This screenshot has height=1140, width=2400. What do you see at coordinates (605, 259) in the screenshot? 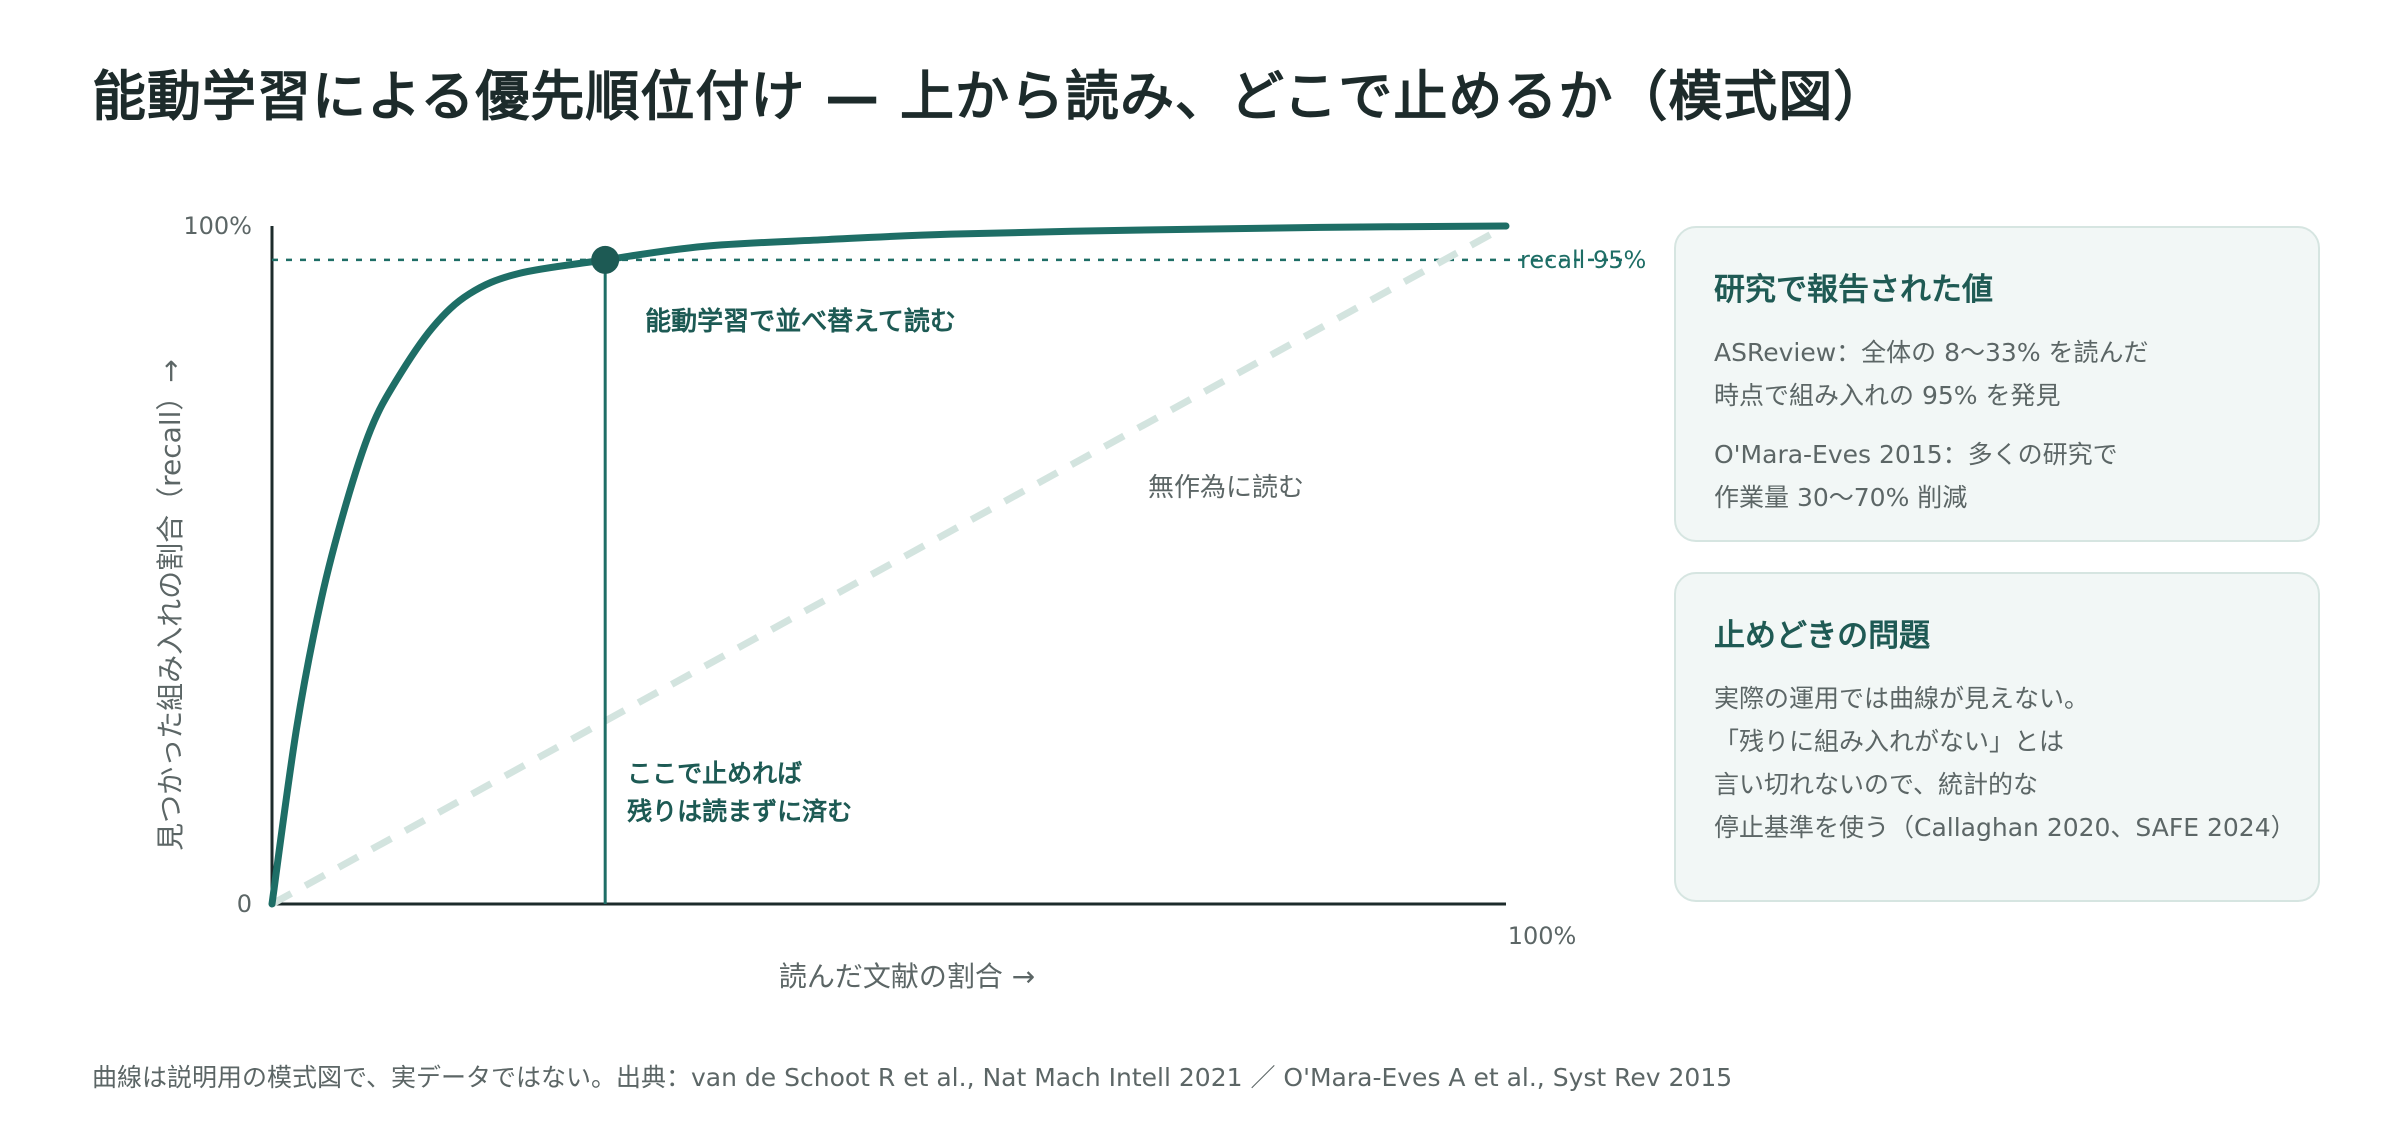
I see `stop-point-marker` at bounding box center [605, 259].